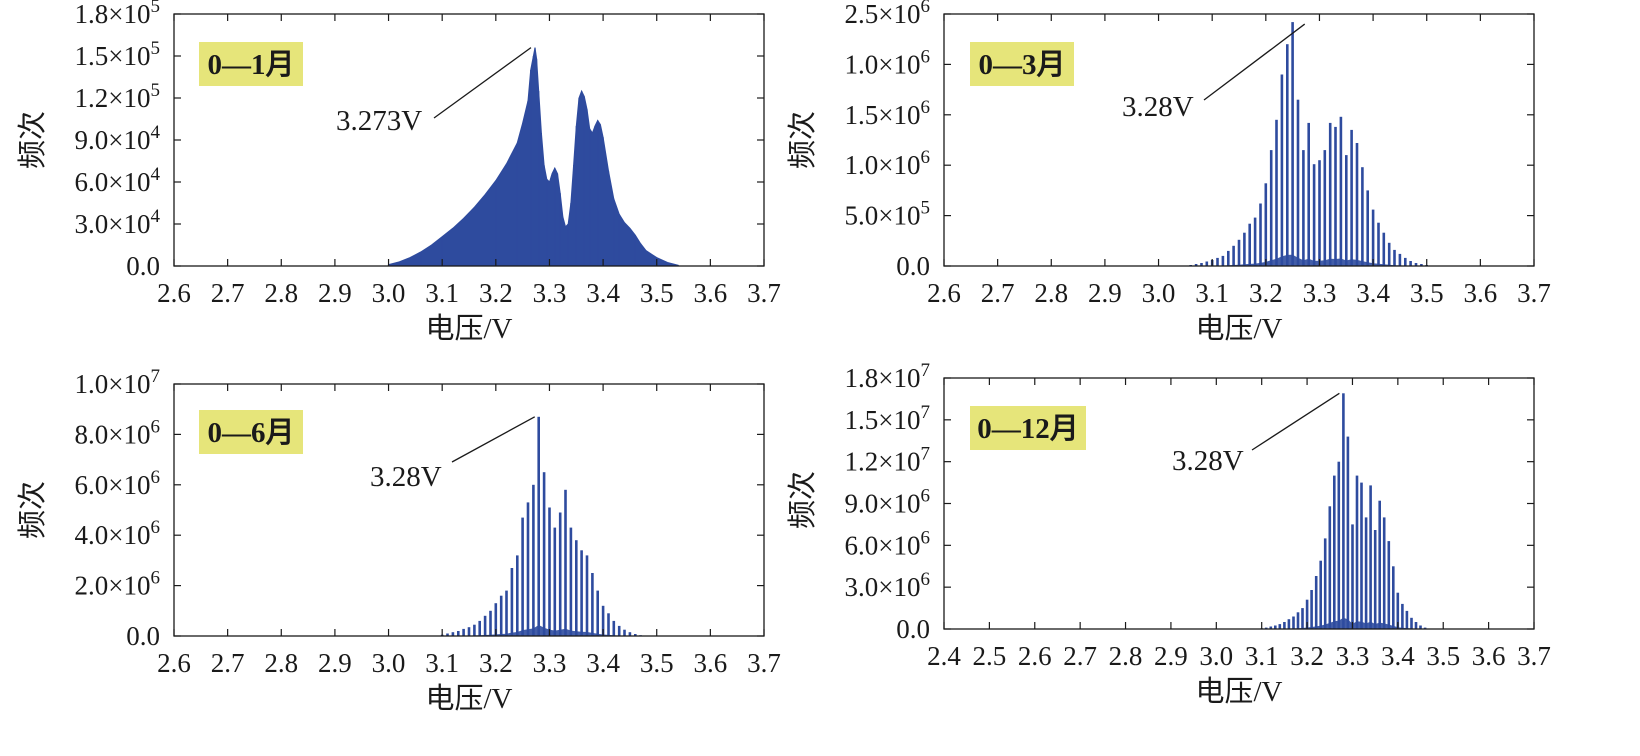 The image size is (1640, 756). I want to click on x-tick-label: 2.7, so click(1080, 656).